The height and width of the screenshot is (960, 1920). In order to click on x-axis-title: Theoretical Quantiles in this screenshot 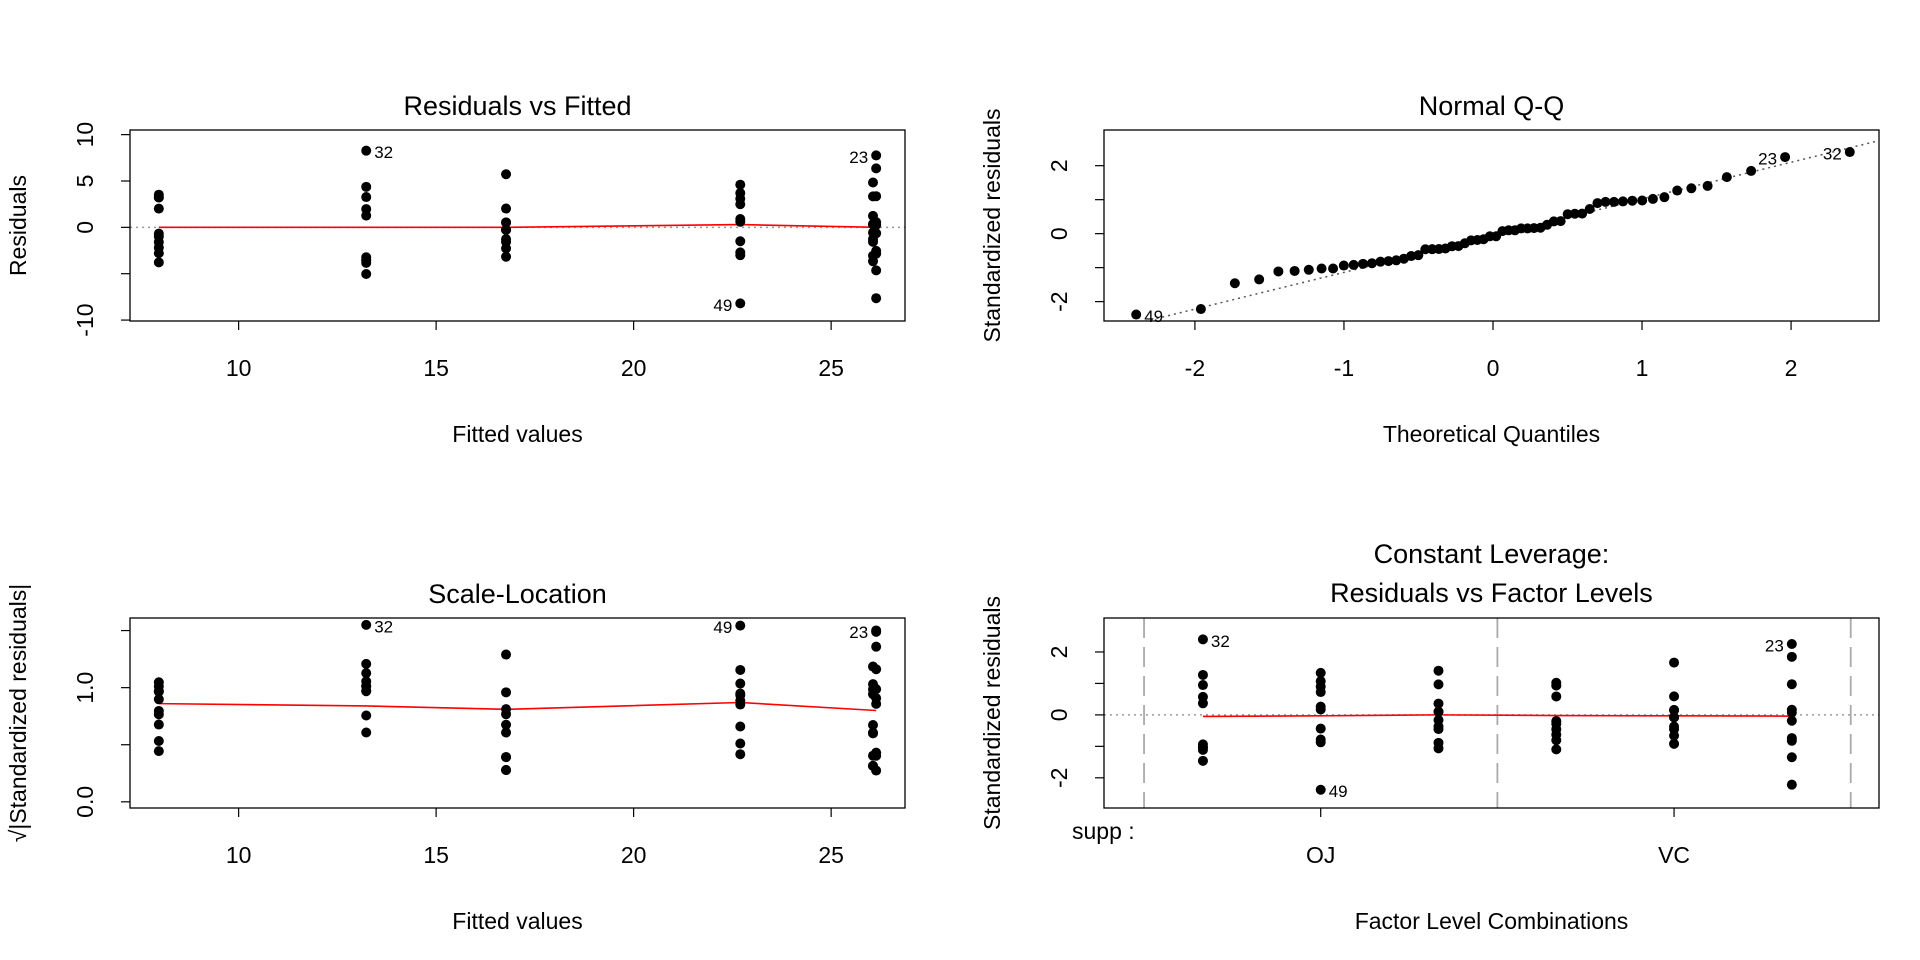, I will do `click(1491, 434)`.